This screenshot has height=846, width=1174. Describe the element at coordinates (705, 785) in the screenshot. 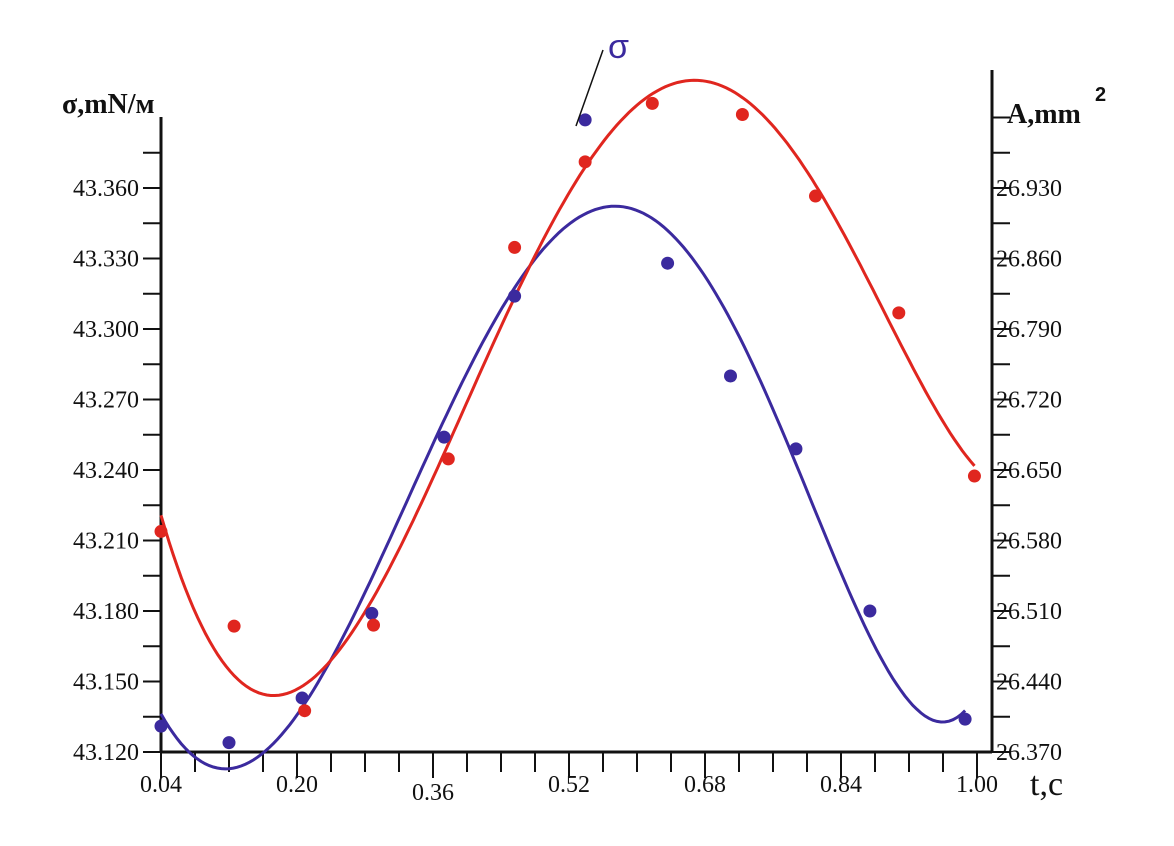

I see `x-tick-label: 0.68` at that location.